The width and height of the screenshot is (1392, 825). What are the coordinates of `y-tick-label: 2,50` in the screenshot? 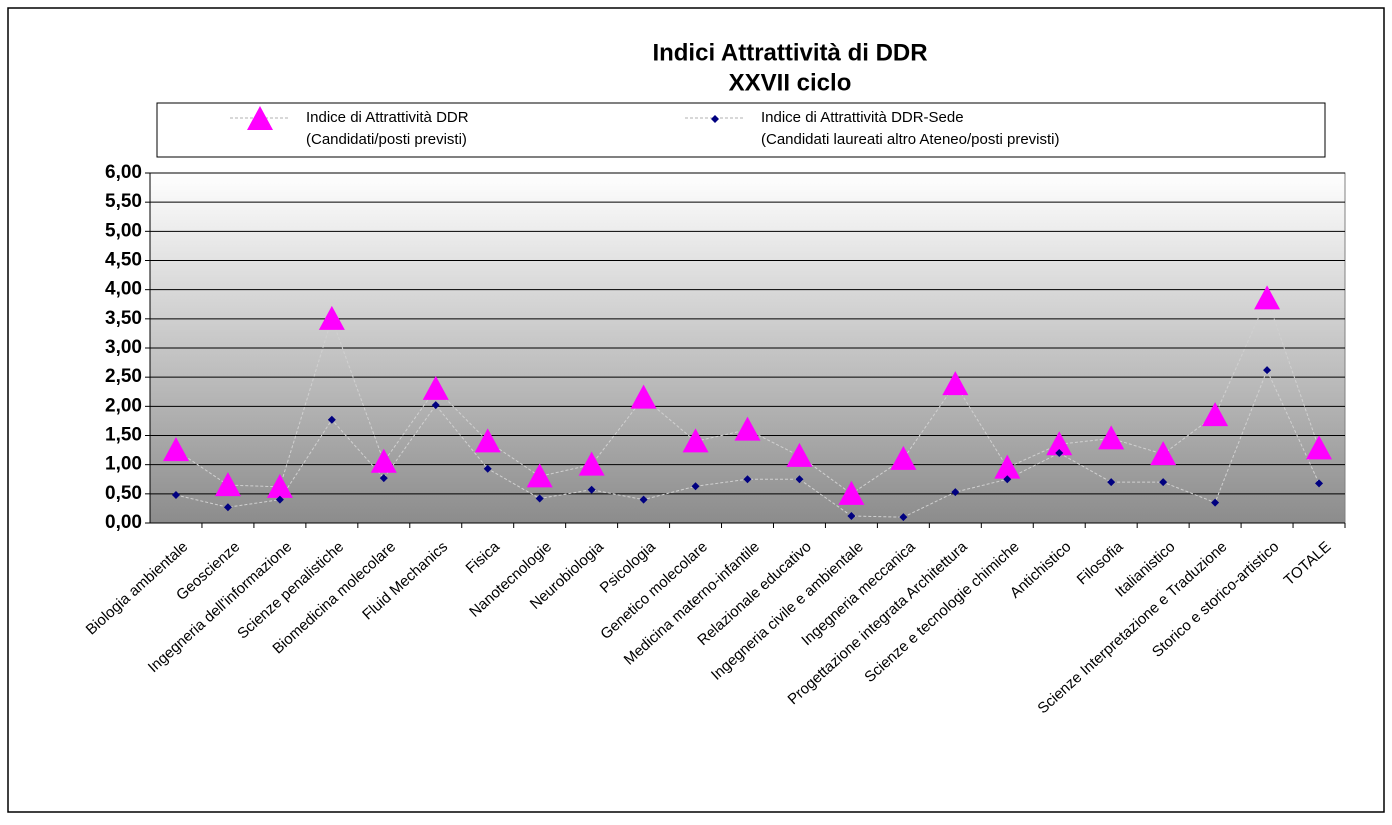 It's located at (123, 376).